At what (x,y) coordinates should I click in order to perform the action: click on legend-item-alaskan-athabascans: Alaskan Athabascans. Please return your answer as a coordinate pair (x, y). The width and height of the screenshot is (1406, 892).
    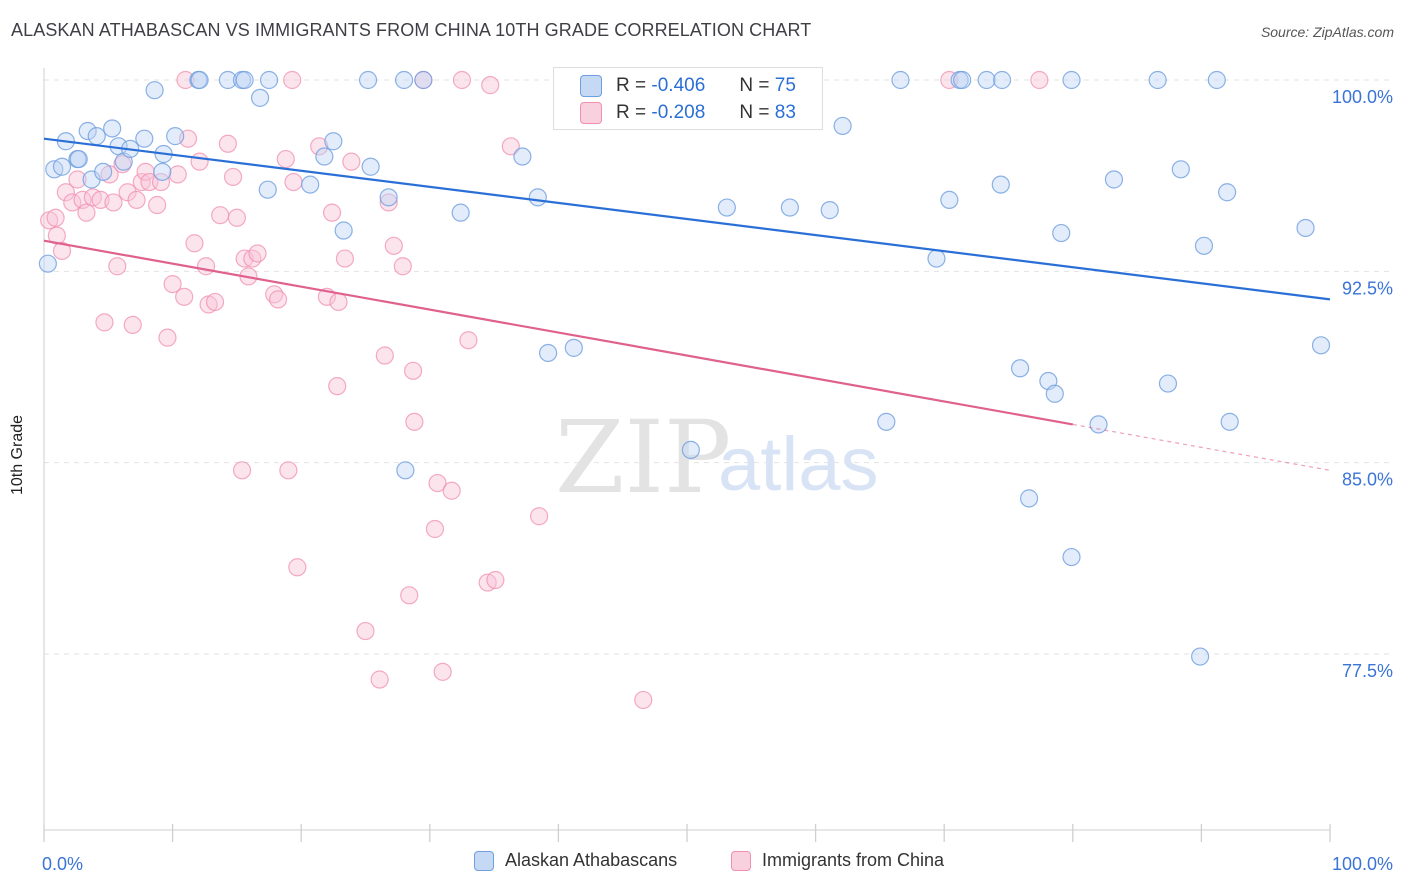
    Looking at the image, I should click on (575, 860).